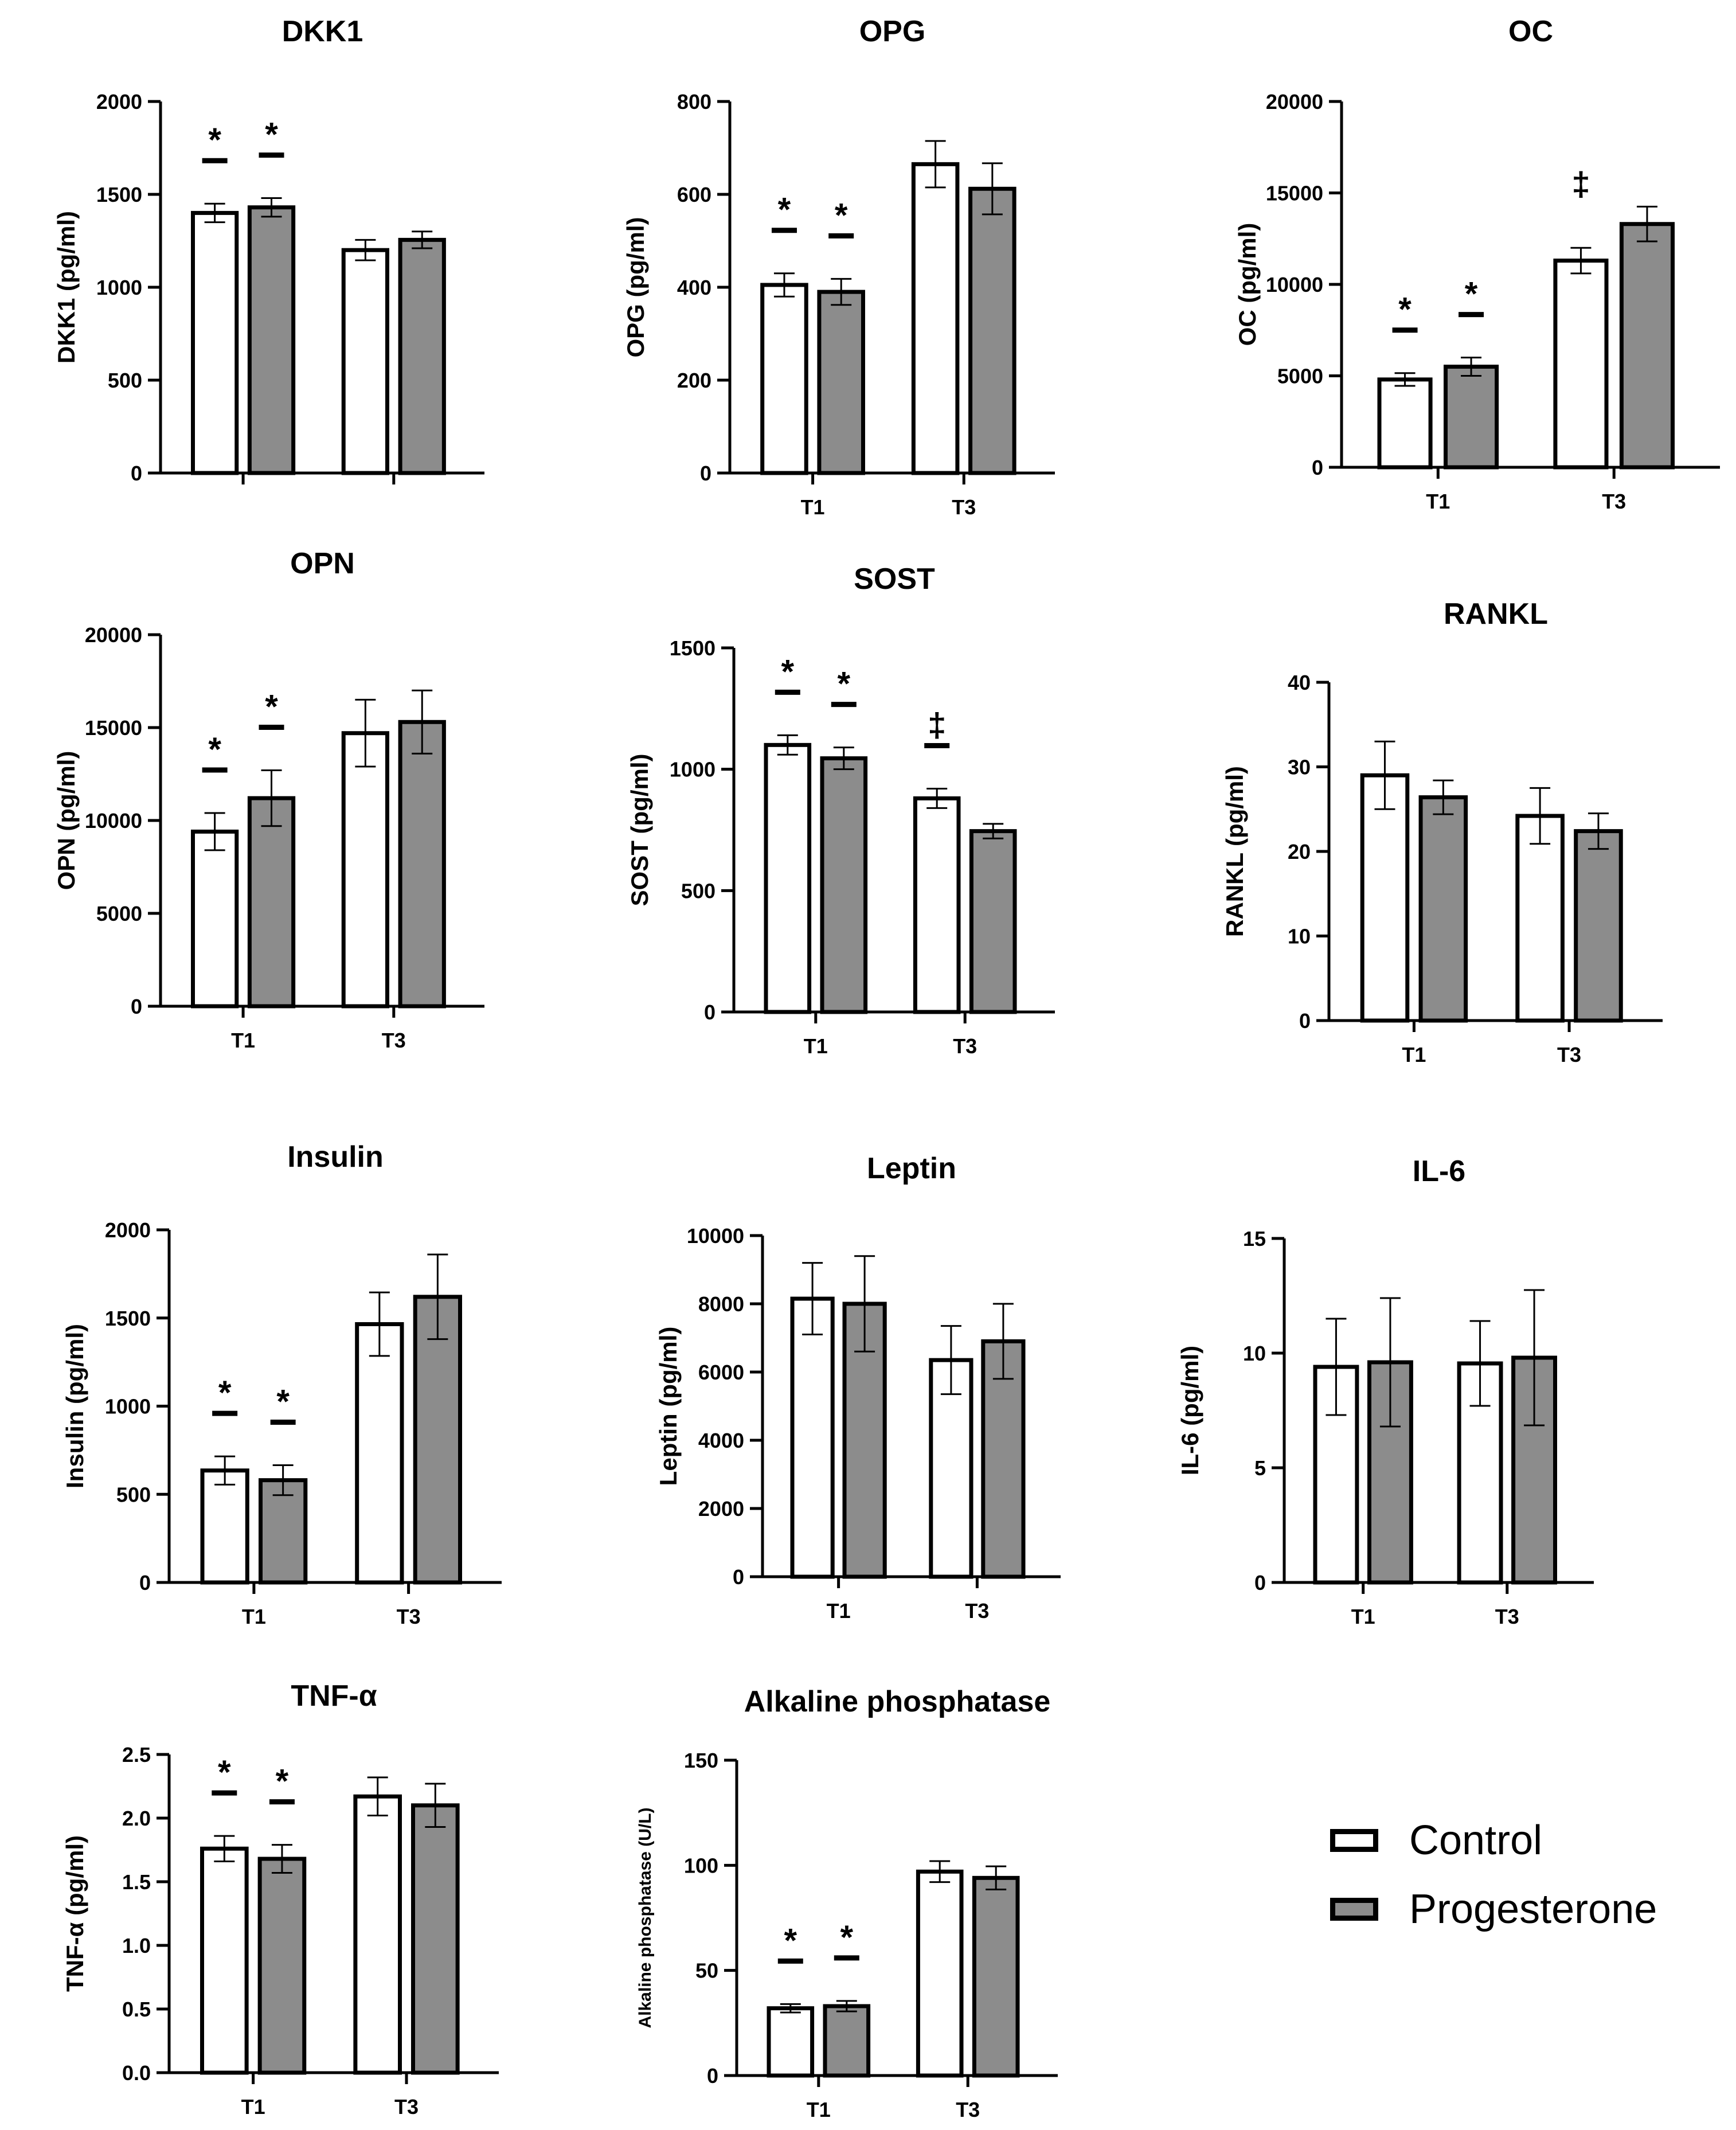 This screenshot has height=2130, width=1736. I want to click on y-axis-label: TNF-α (pg/ml), so click(74, 1913).